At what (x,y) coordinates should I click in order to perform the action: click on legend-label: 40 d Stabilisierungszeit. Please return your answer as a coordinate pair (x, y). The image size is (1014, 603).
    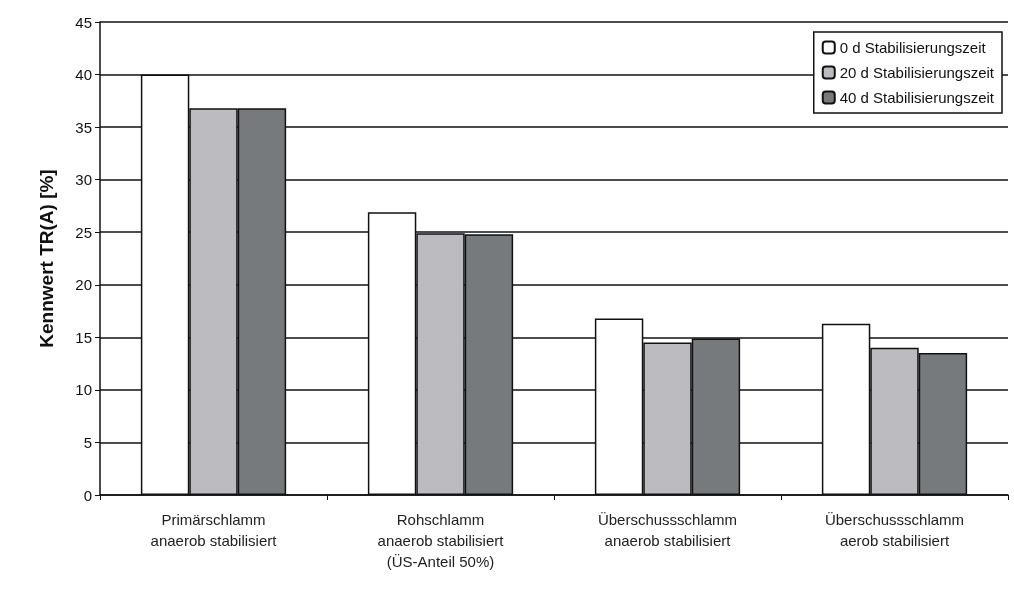
    Looking at the image, I should click on (917, 97).